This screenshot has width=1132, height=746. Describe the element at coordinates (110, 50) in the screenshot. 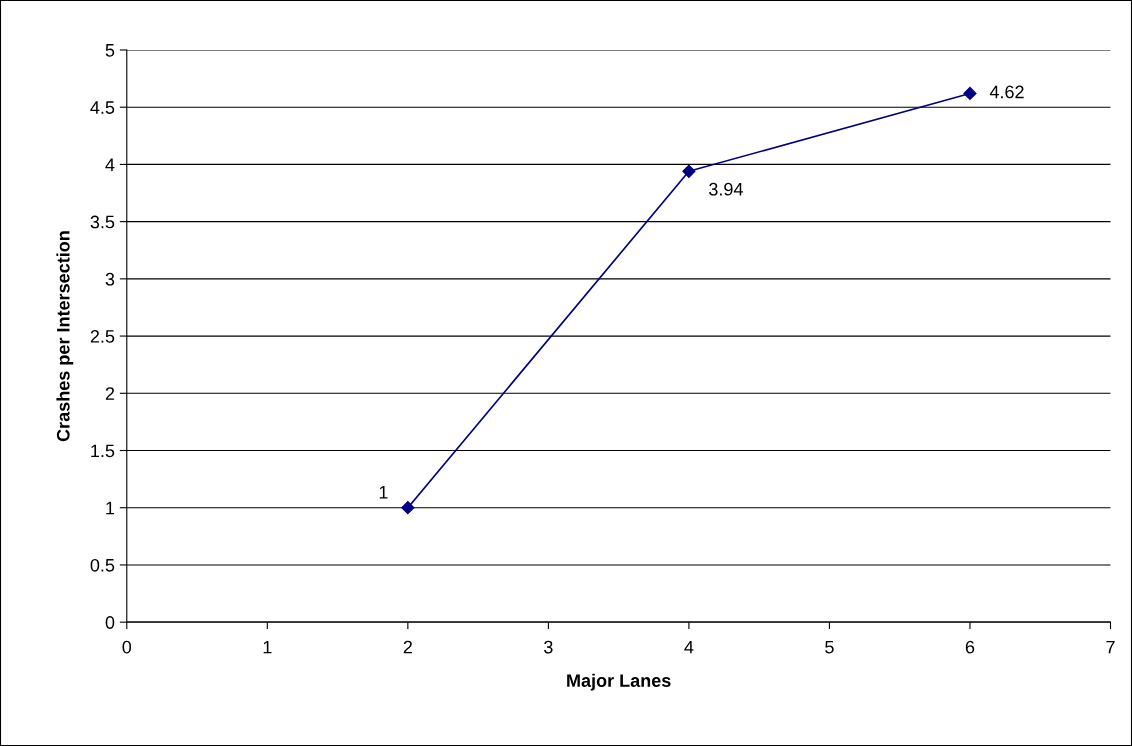

I see `y-tick-label: 5` at that location.